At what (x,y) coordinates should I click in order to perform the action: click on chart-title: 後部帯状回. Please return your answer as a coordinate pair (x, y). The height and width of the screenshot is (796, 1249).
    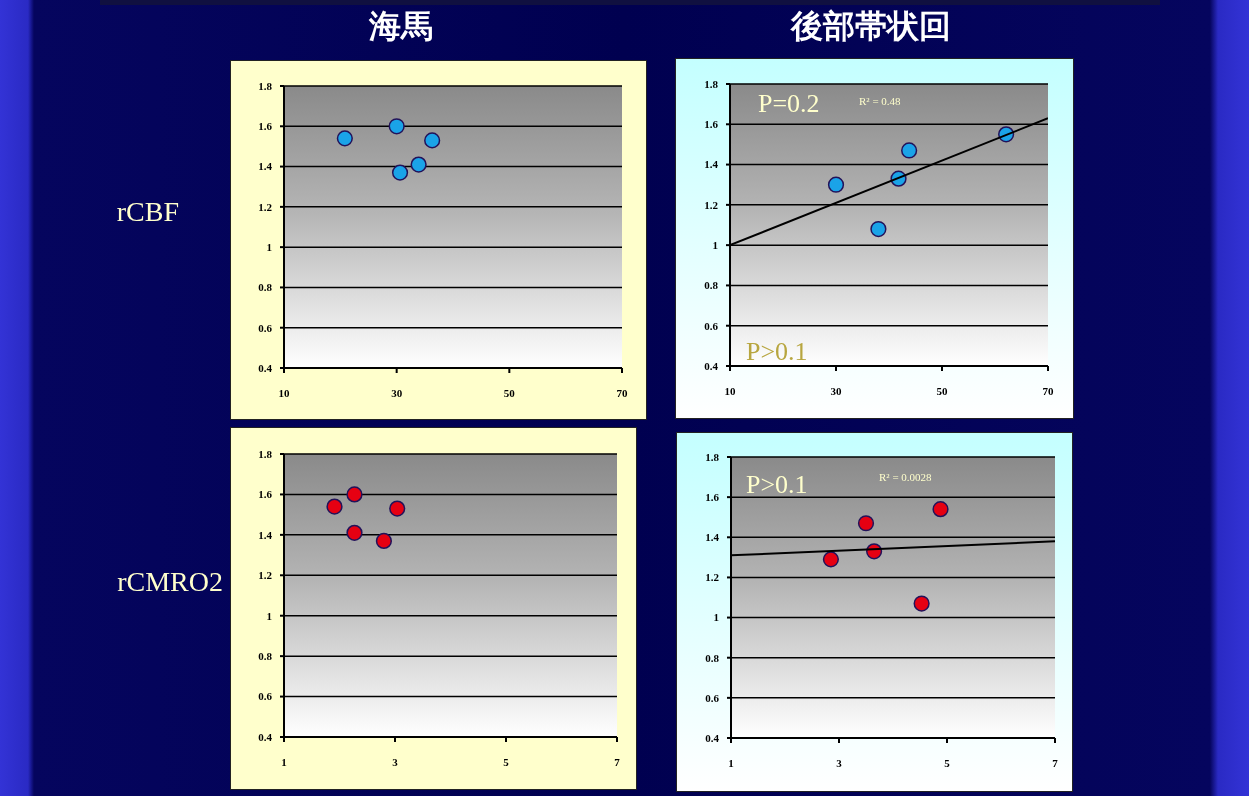
    Looking at the image, I should click on (870, 26).